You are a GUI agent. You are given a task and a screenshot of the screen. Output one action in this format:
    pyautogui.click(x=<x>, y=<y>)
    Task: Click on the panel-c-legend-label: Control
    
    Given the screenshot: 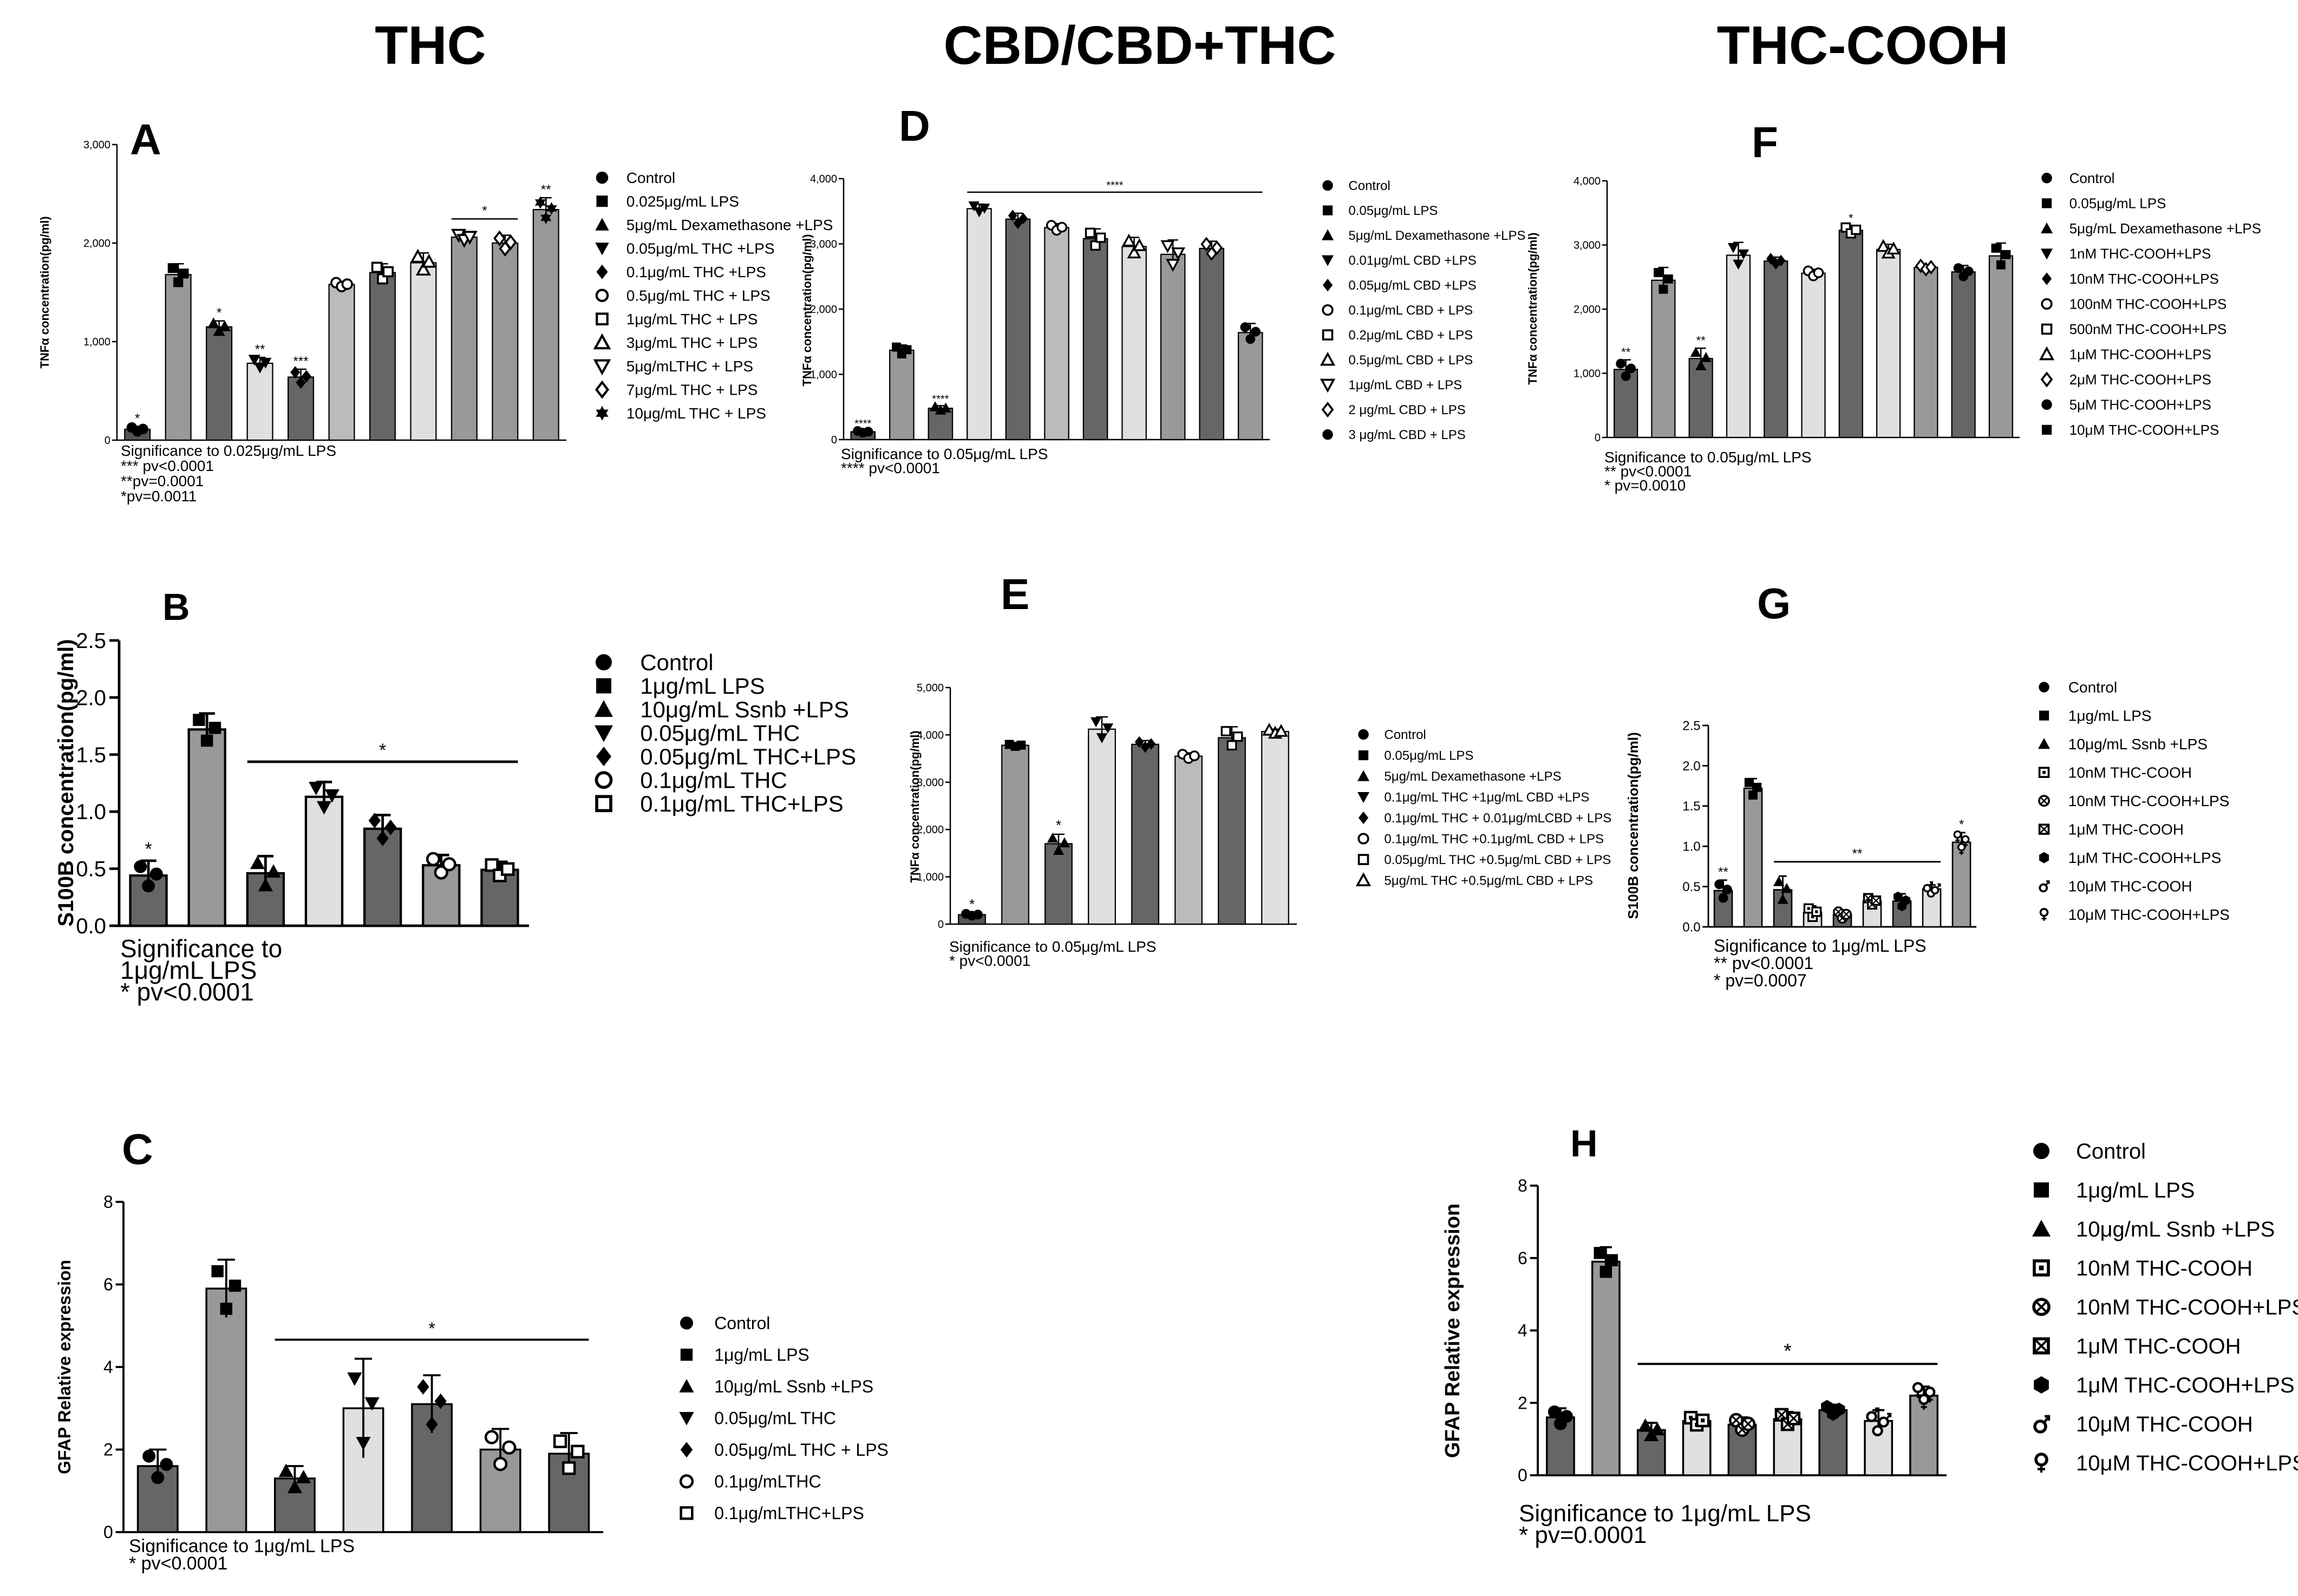 What is the action you would take?
    pyautogui.click(x=742, y=1323)
    